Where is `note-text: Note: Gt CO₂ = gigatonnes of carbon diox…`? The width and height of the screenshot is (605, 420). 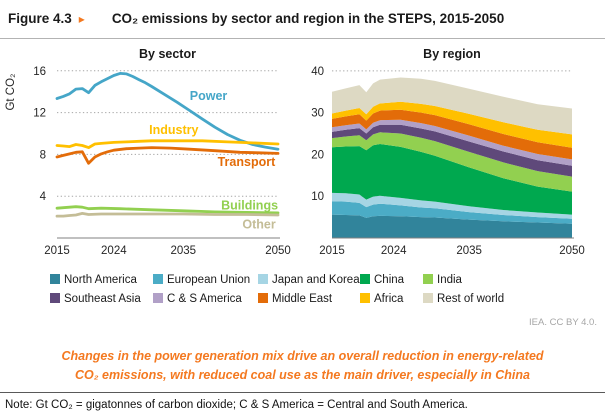
note-text: Note: Gt CO₂ = gigatonnes of carbon diox… is located at coordinates (236, 405).